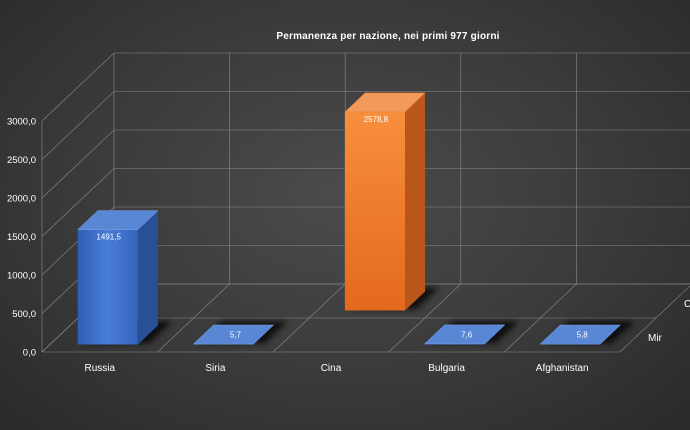  I want to click on y-tick-label: 500,0, so click(24, 314).